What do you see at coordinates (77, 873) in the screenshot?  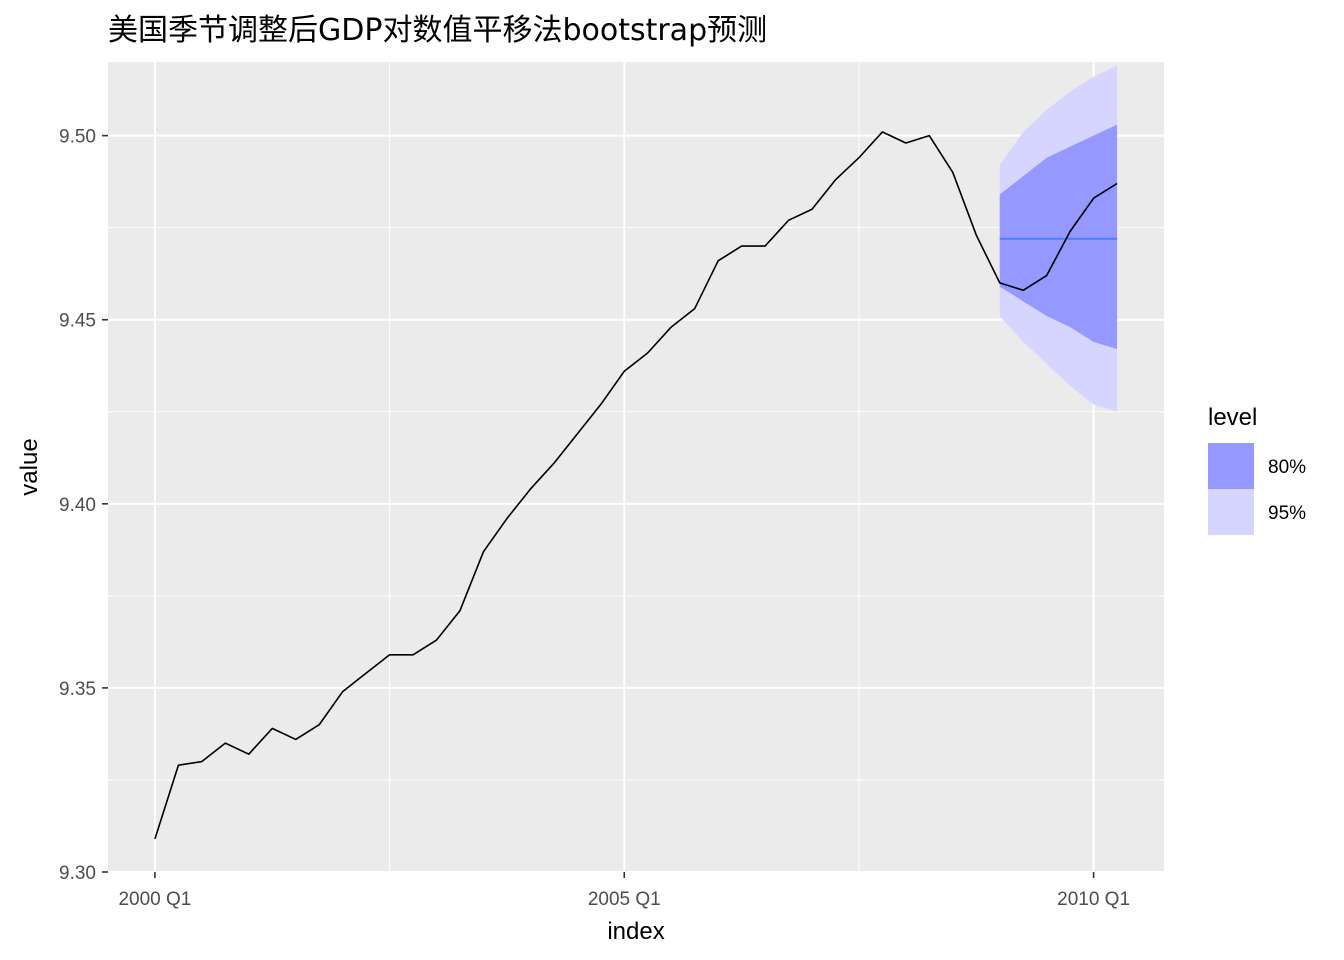 I see `y-tick-label: 9.30` at bounding box center [77, 873].